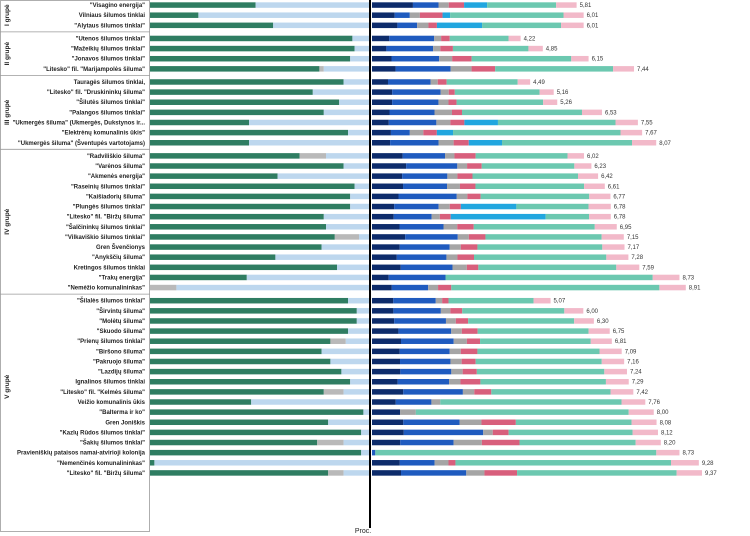 This screenshot has height=536, width=750. I want to click on row-label: "Skuodo šiluma", so click(121, 332).